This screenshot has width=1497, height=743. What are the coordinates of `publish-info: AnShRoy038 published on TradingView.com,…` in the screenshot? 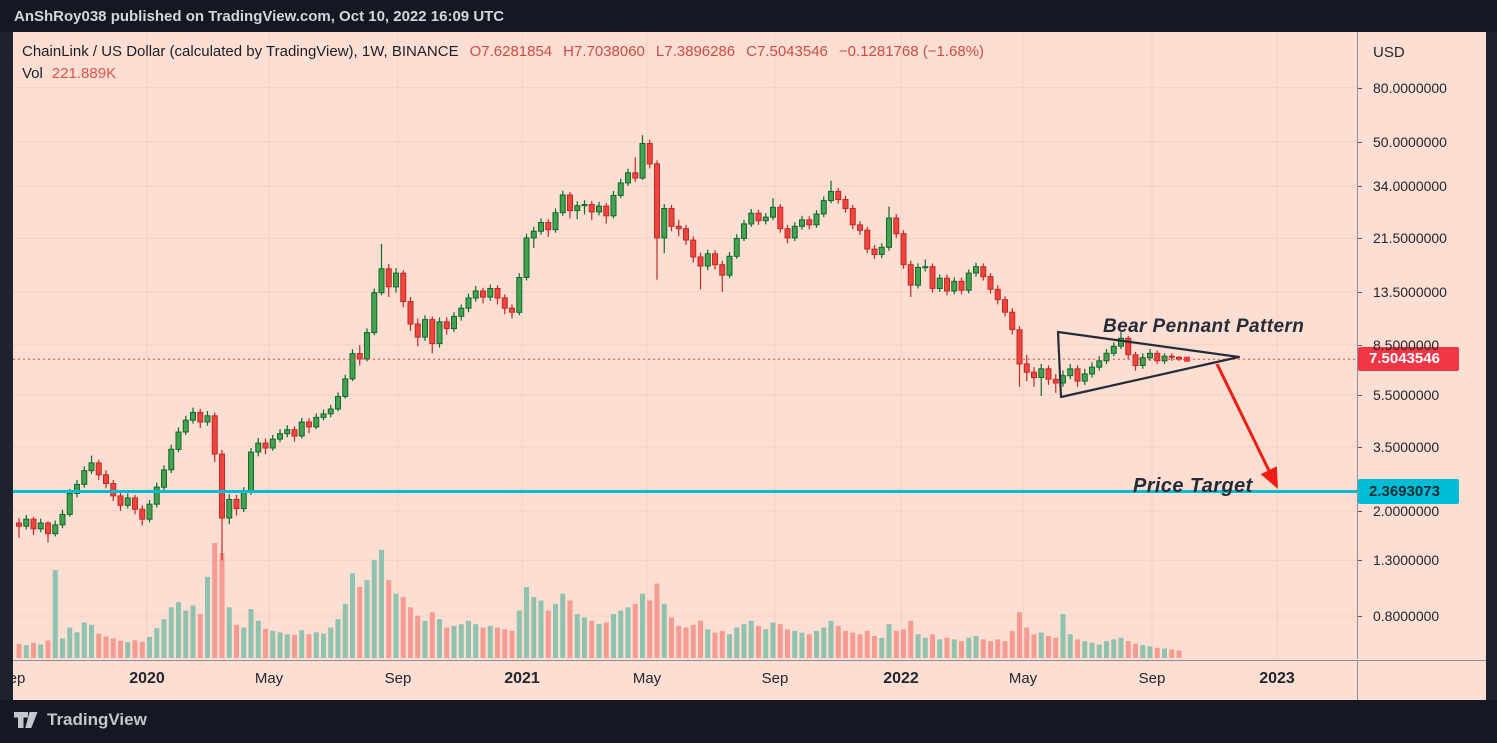 It's located at (259, 16).